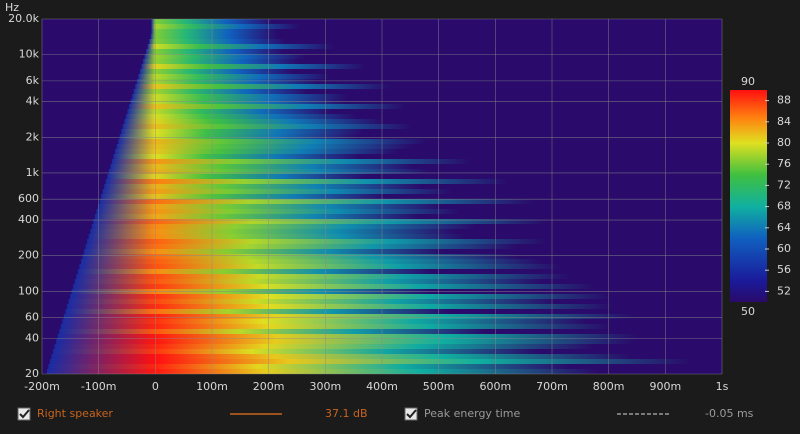  Describe the element at coordinates (784, 184) in the screenshot. I see `colorbar-tick-label: 72` at that location.